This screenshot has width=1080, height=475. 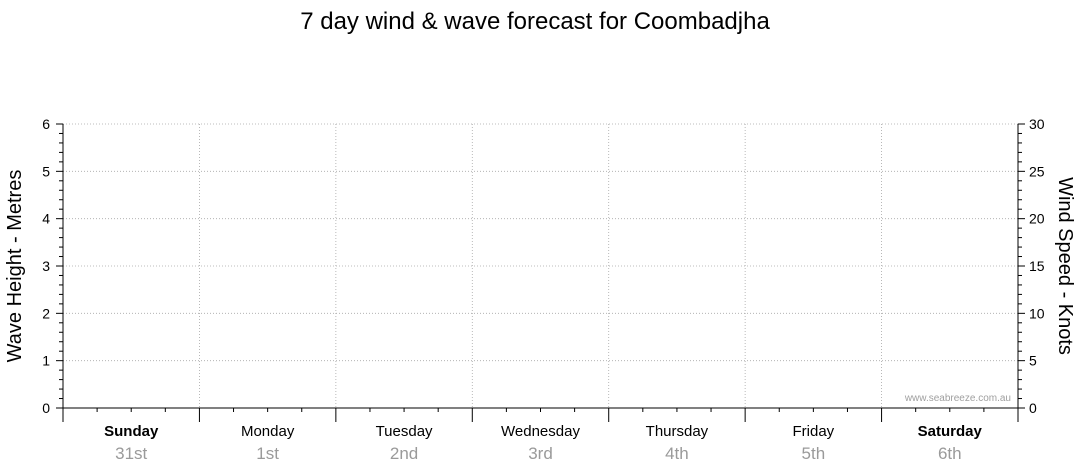 I want to click on y-right-tick-label: 0, so click(x=1033, y=408).